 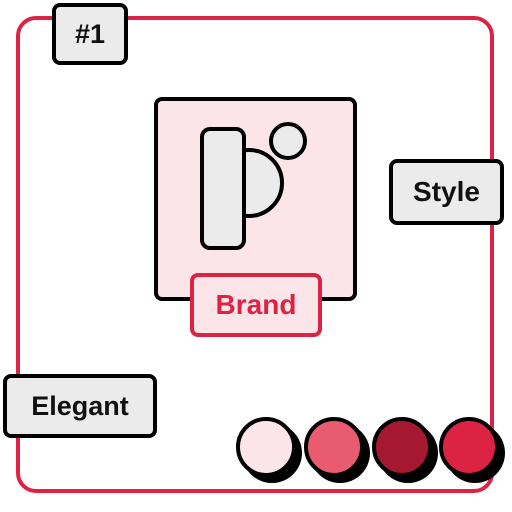 I want to click on rank-label: #1, so click(x=90, y=33).